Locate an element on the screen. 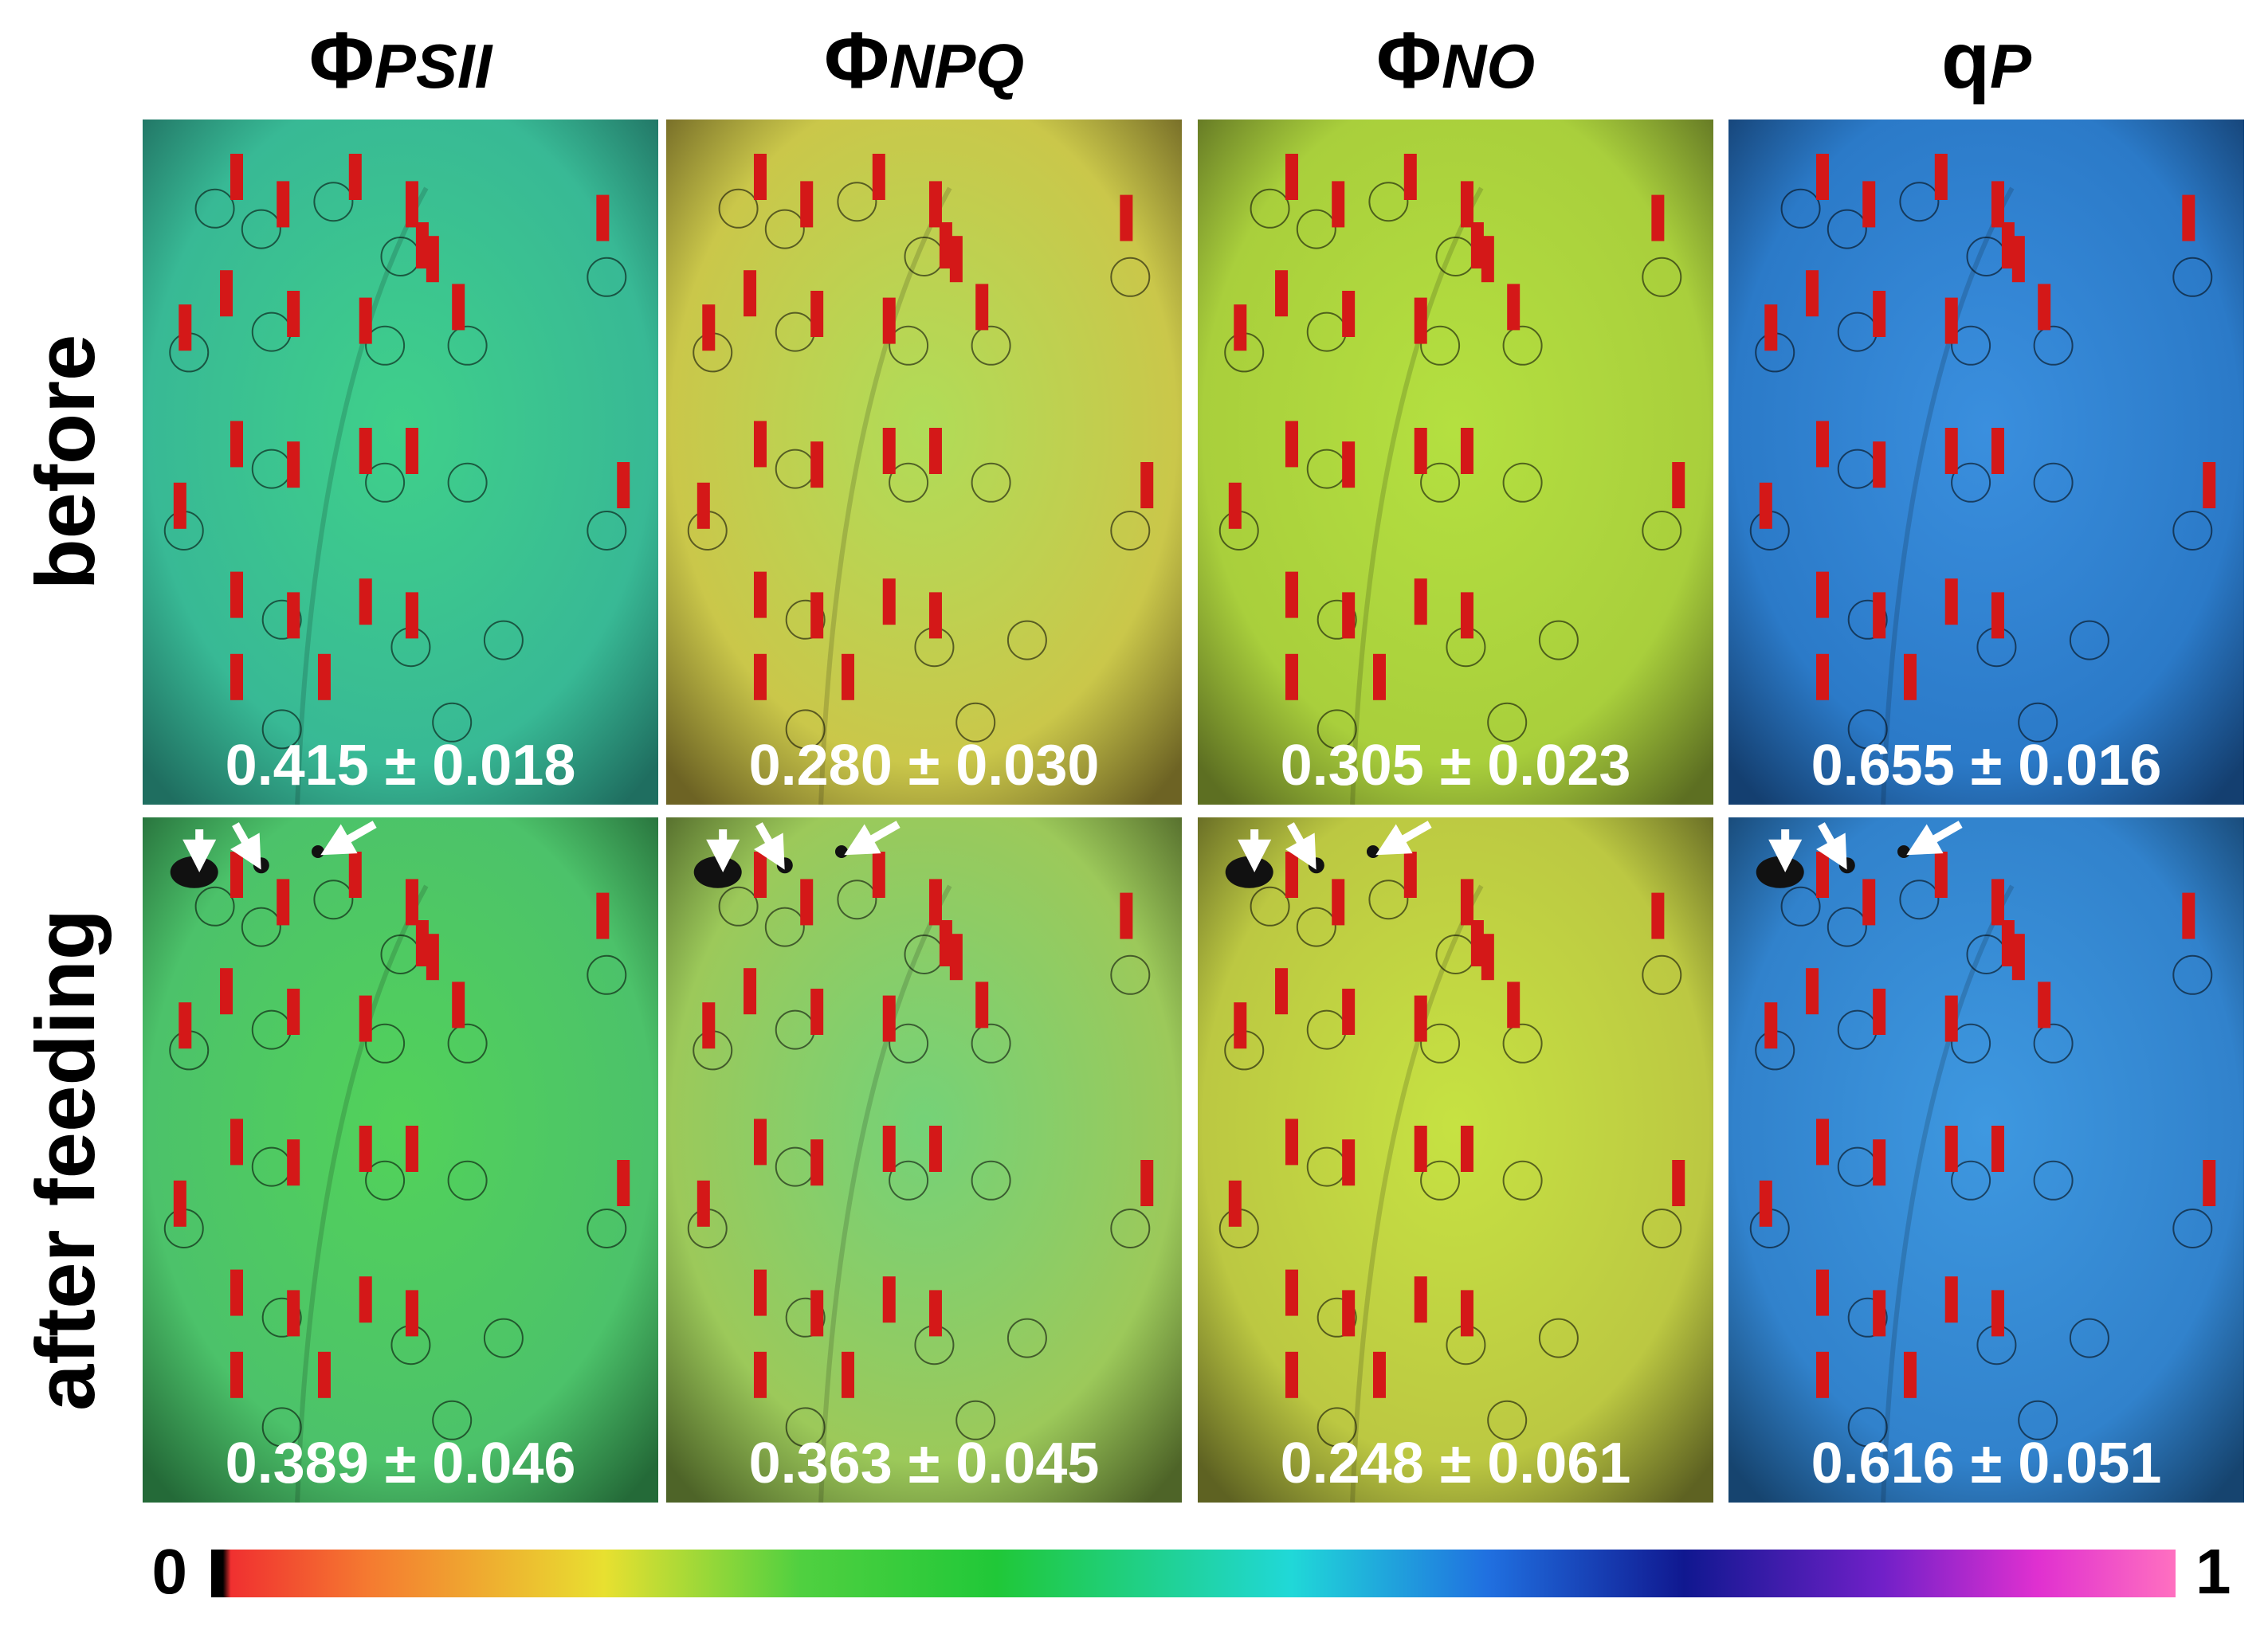 The image size is (2268, 1630). header-subscript: P is located at coordinates (2011, 66).